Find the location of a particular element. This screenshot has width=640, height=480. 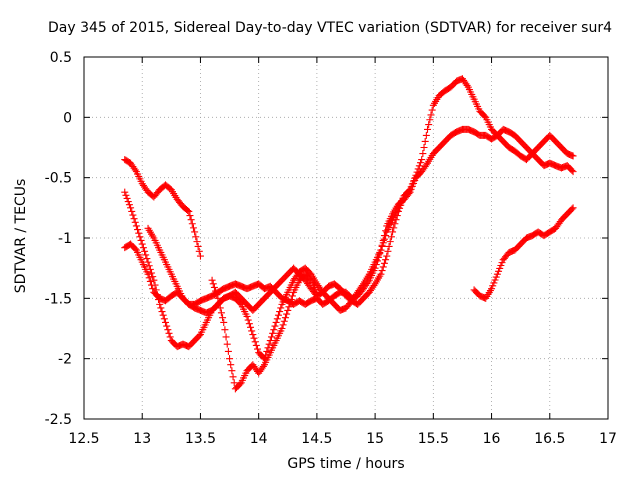

y-tick-label: -0.5 is located at coordinates (58, 179).